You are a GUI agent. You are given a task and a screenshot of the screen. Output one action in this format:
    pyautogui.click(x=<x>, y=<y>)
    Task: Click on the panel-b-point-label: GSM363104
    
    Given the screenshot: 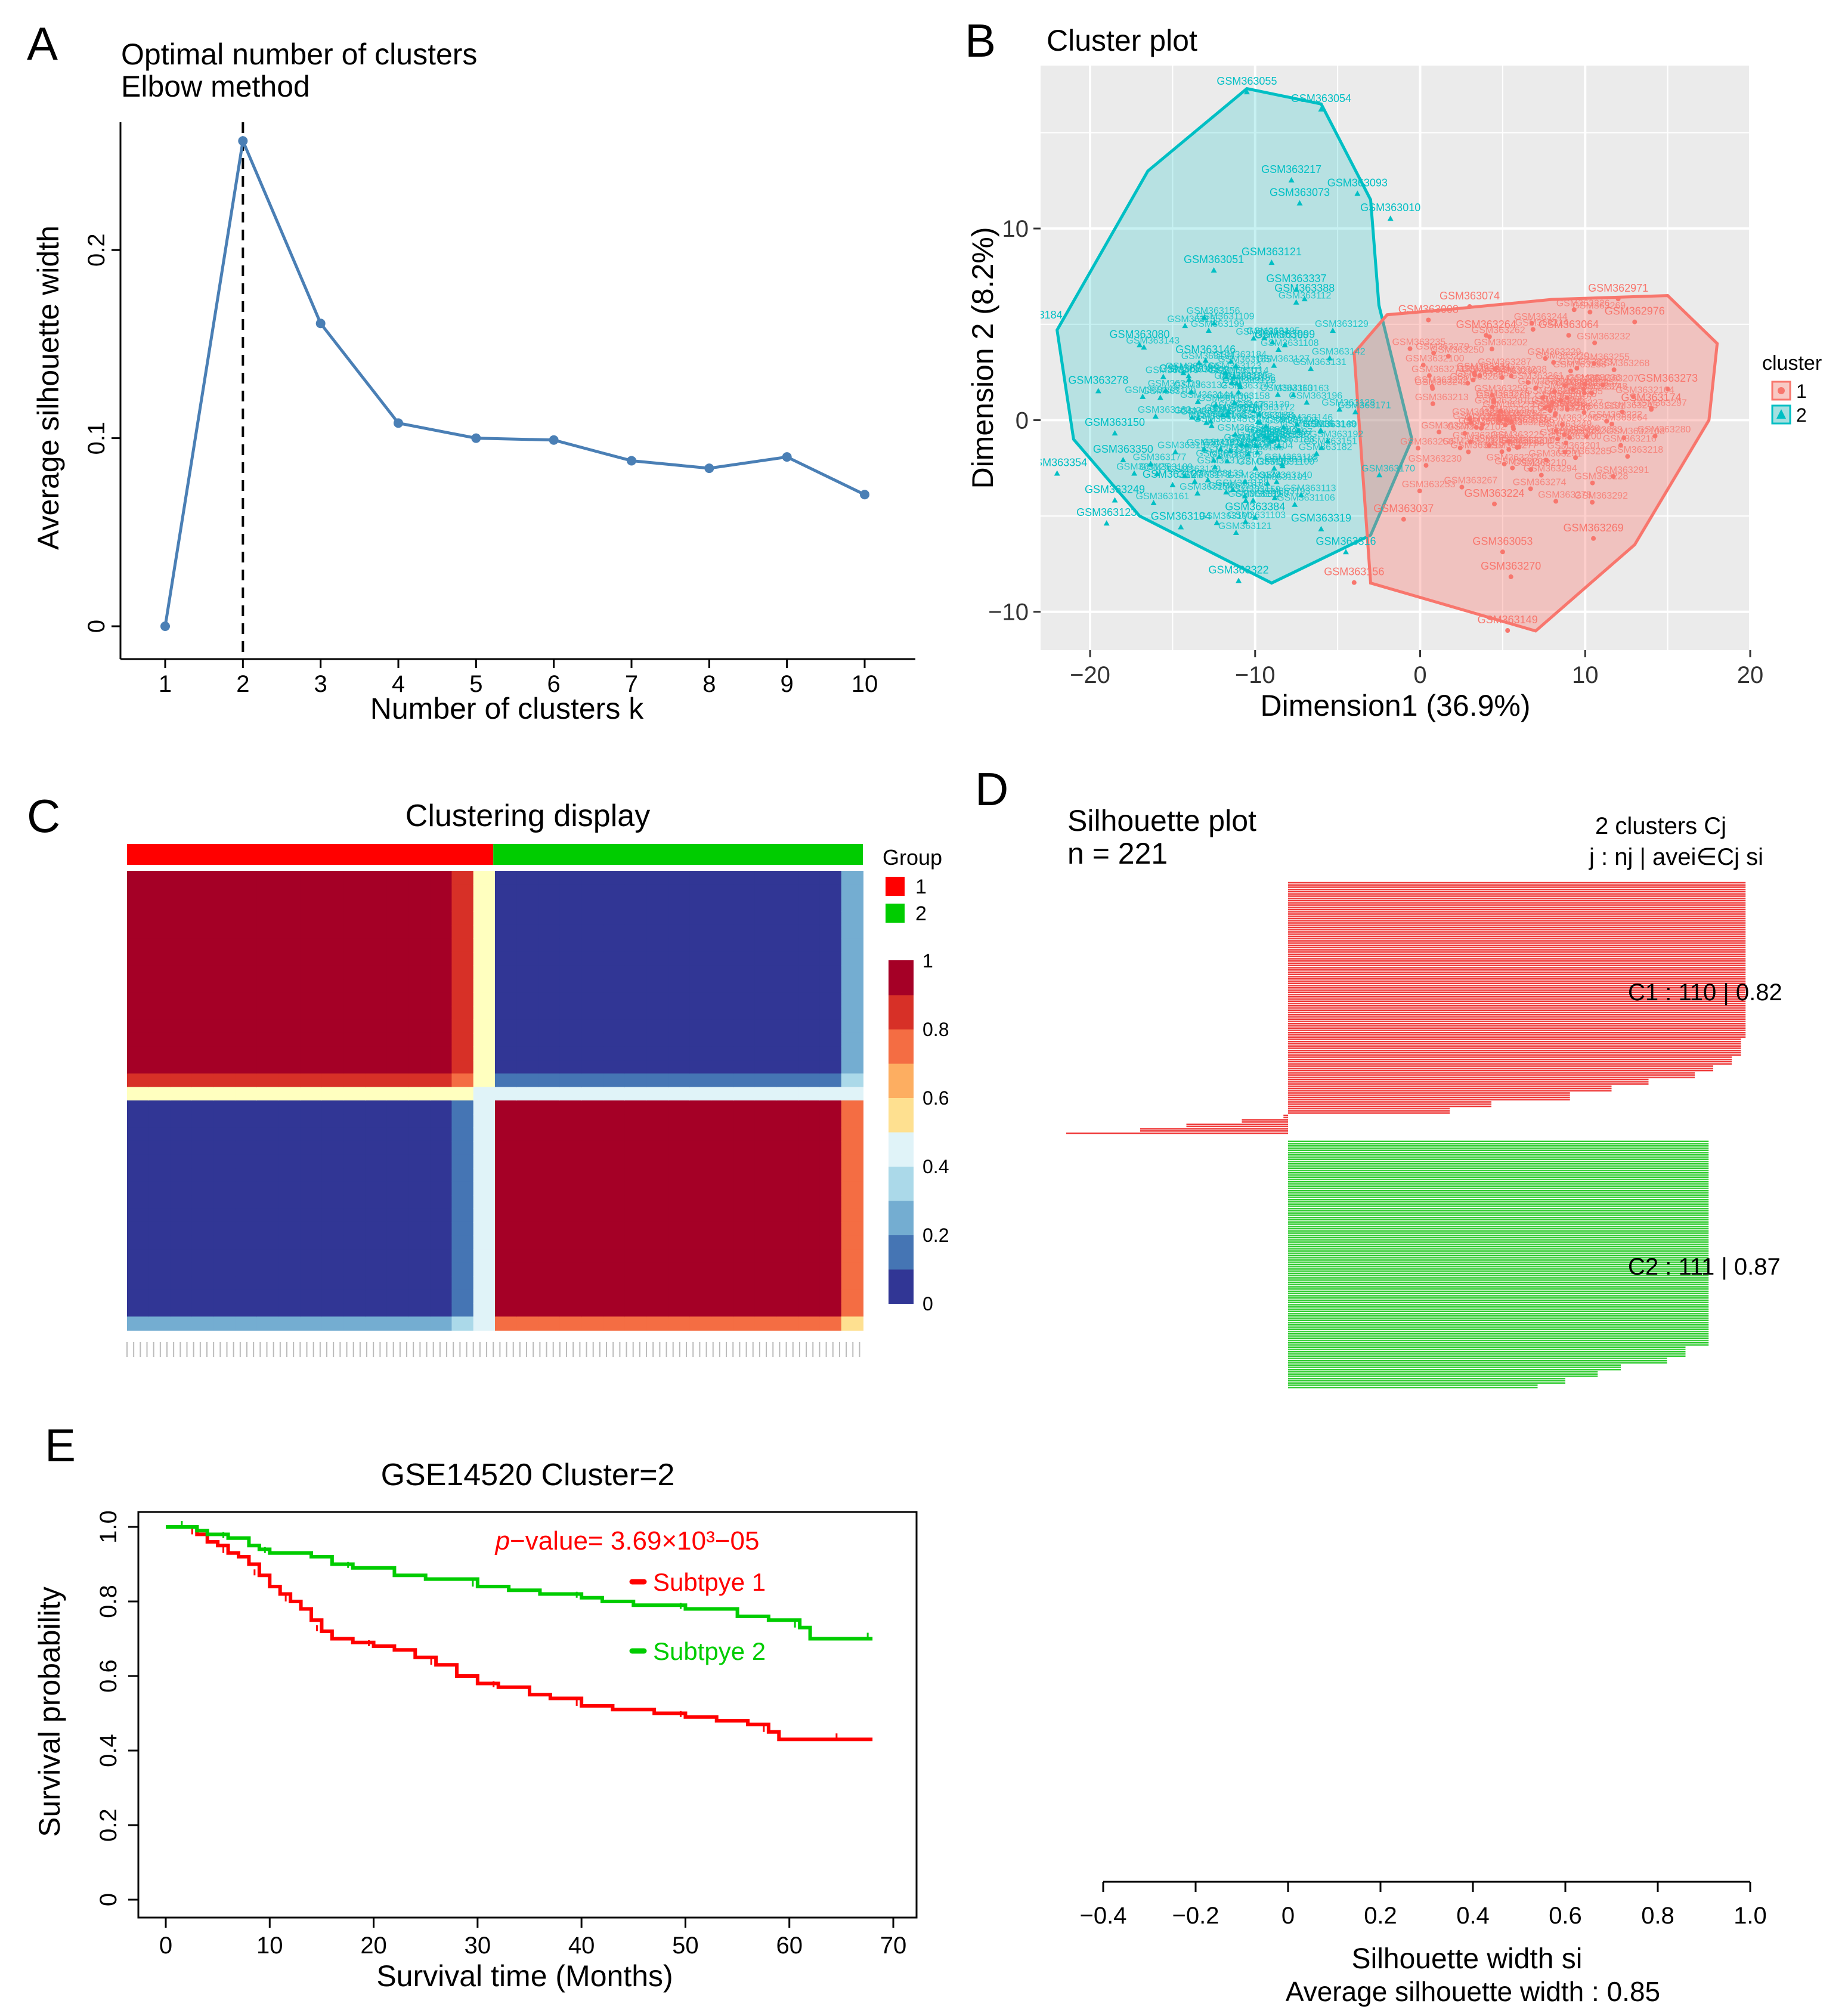 What is the action you would take?
    pyautogui.click(x=1266, y=446)
    